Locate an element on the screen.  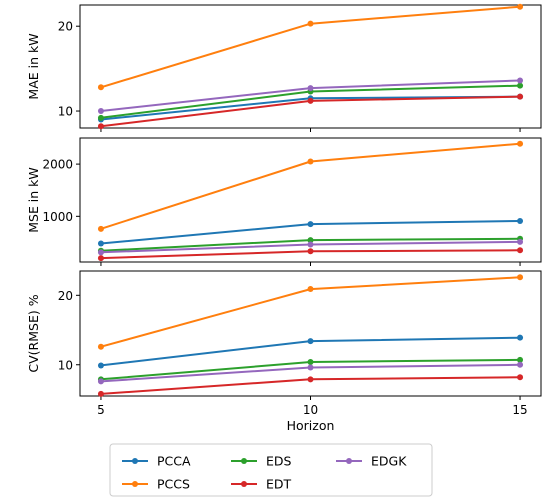
legend-label: PCCA is located at coordinates (174, 461).